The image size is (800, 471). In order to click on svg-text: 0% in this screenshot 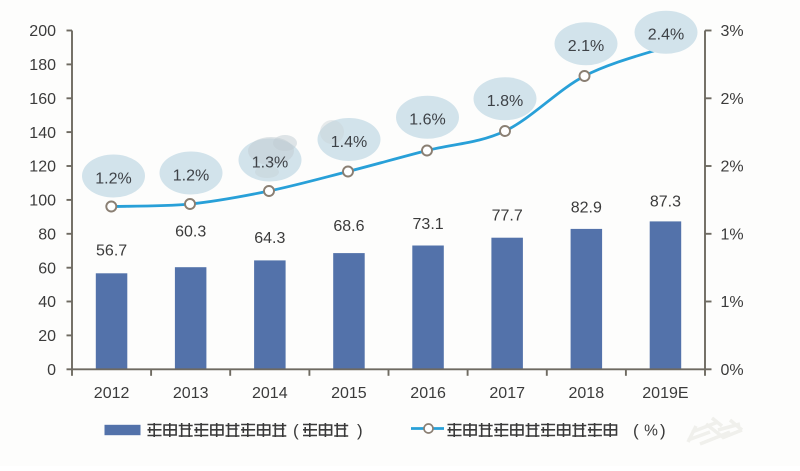, I will do `click(732, 370)`.